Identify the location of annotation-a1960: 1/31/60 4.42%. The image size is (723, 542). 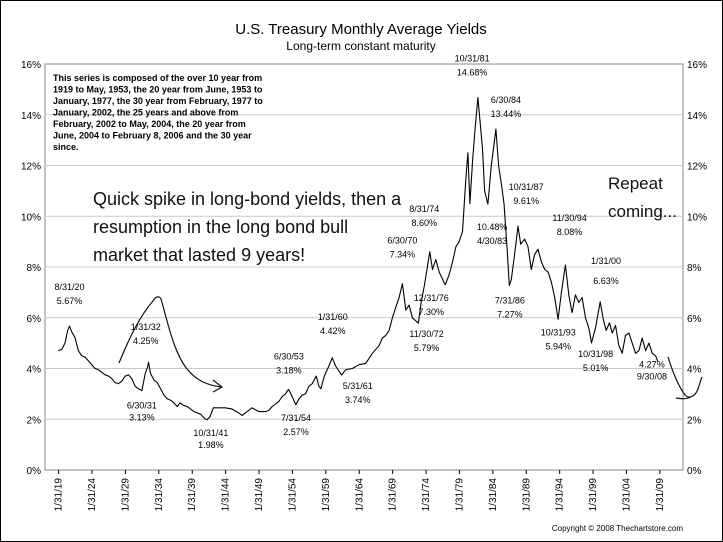
(333, 324).